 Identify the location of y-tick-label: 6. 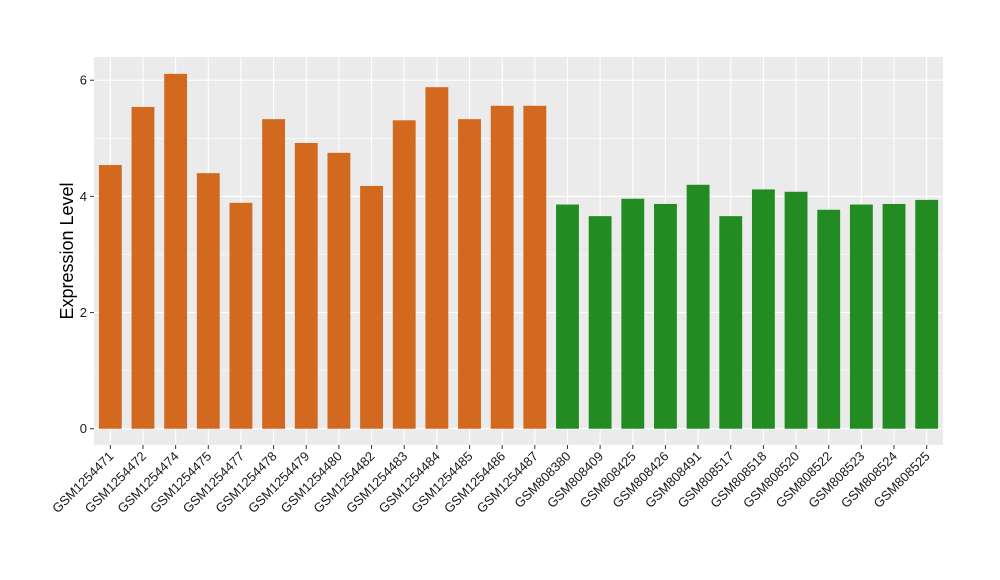
(83, 80).